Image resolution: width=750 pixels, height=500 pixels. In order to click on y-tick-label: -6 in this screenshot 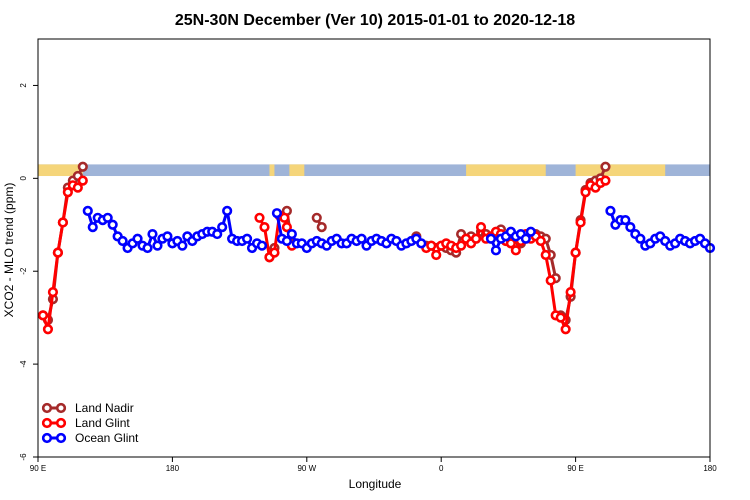, I will do `click(23, 457)`.